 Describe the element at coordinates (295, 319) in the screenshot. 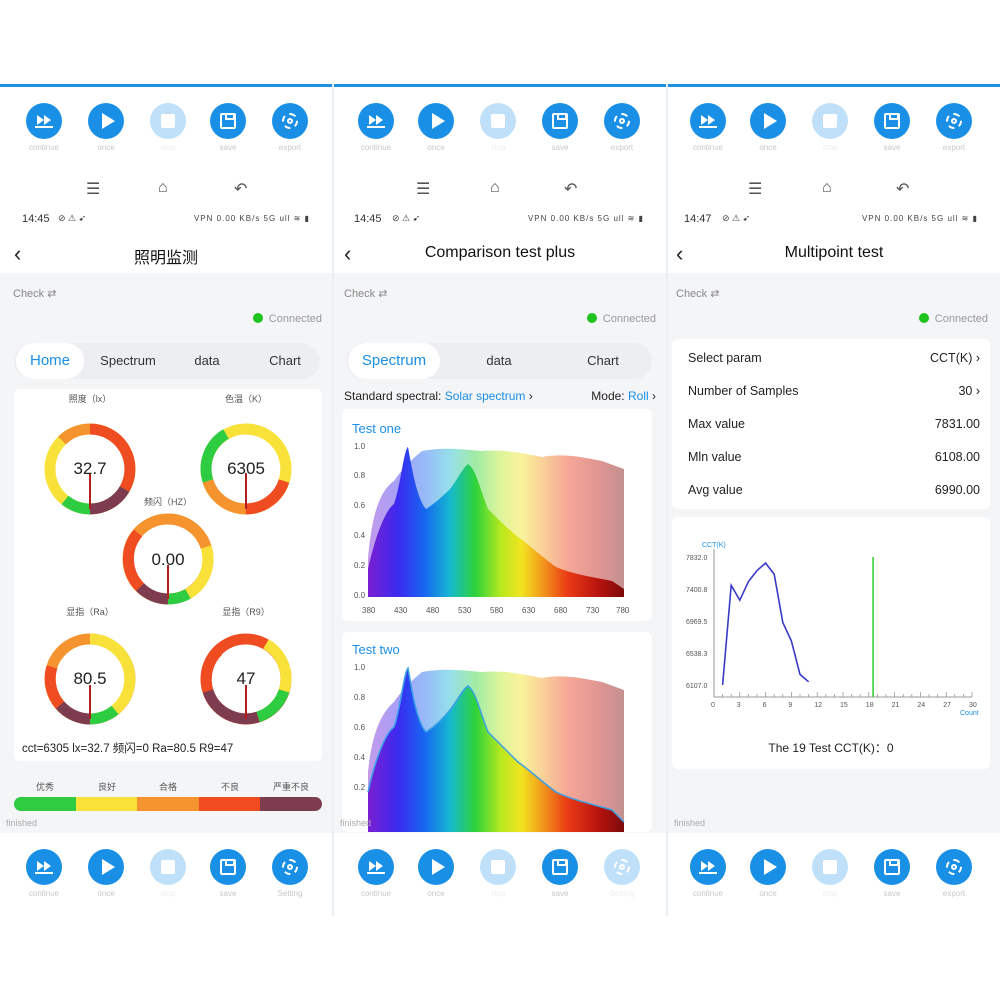

I see `connection-label: Connected` at that location.